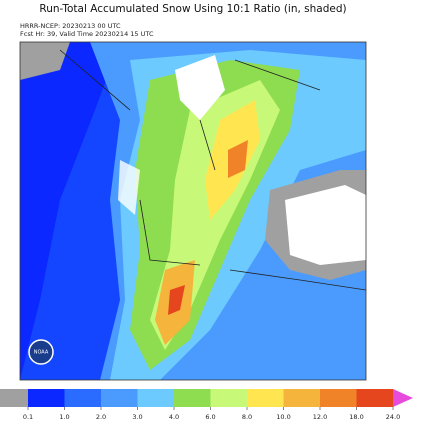  I want to click on colorbar: 0.1 1.0 2.0 3.0 4.0 6.0 8.0 10.0 12.0 18.0 24.0, so click(206, 405).